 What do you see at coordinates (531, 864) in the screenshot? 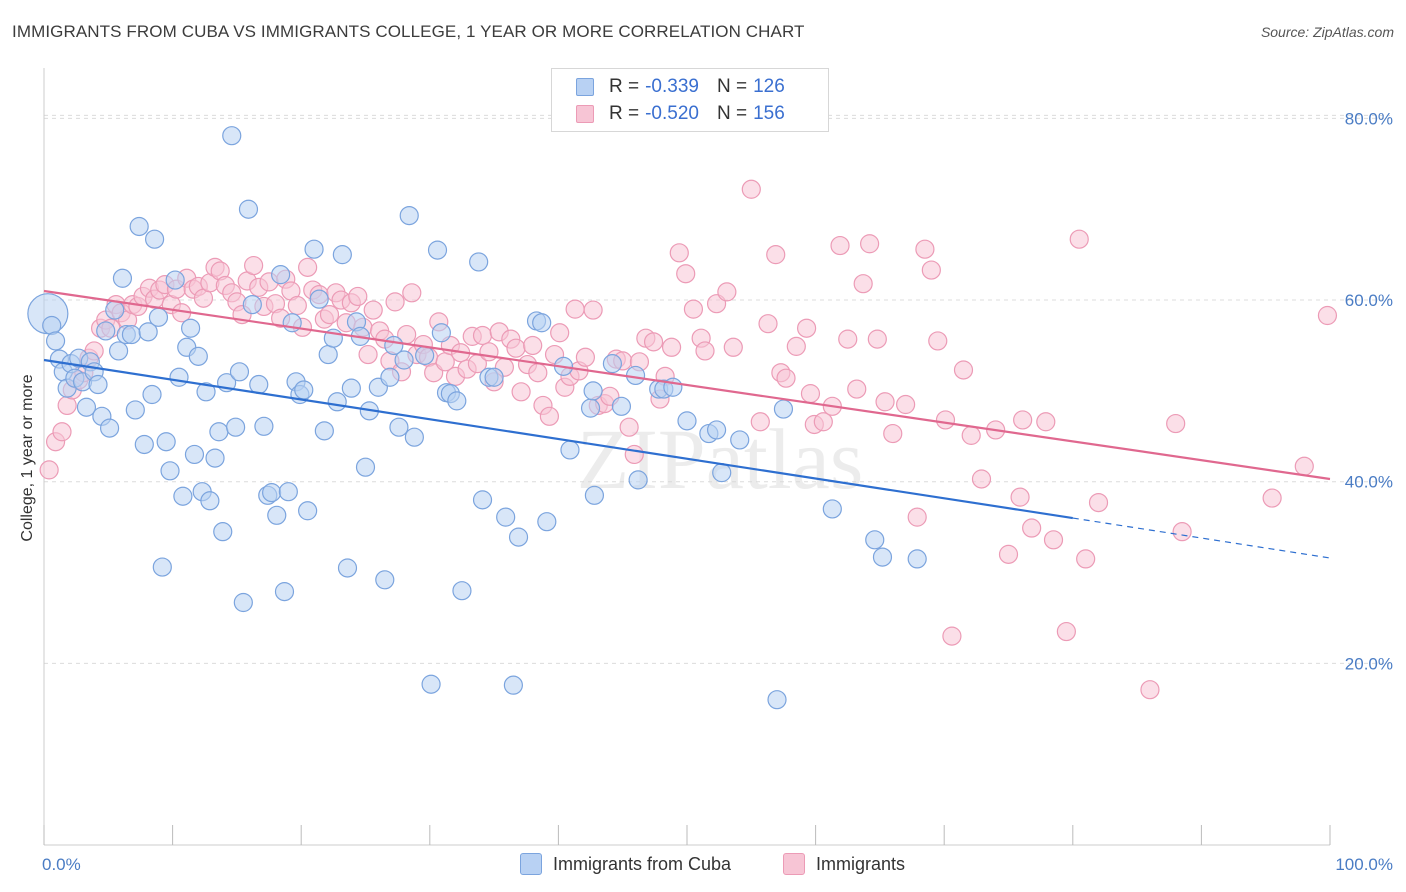
I see `bottom-legend-swatch-cuba` at bounding box center [531, 864].